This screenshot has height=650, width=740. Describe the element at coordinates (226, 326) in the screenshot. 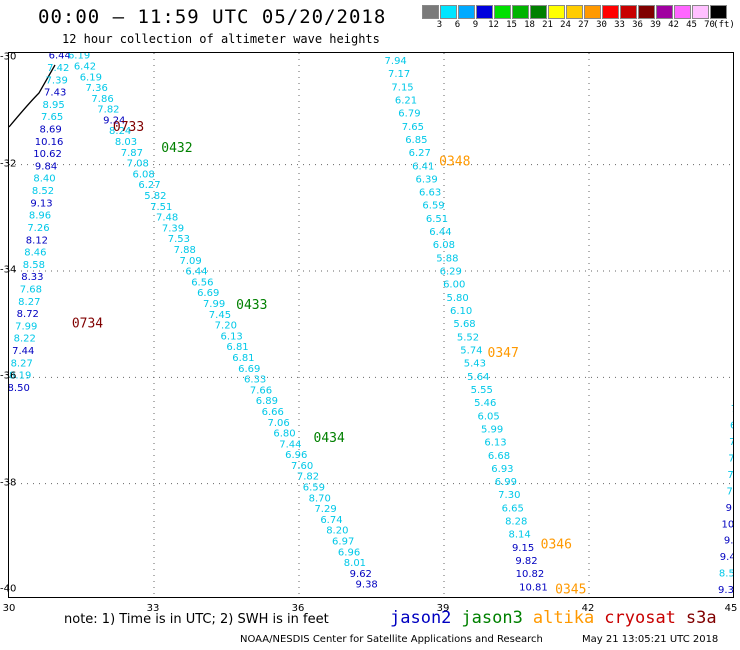

I see `wave-height-value: 7.20` at that location.